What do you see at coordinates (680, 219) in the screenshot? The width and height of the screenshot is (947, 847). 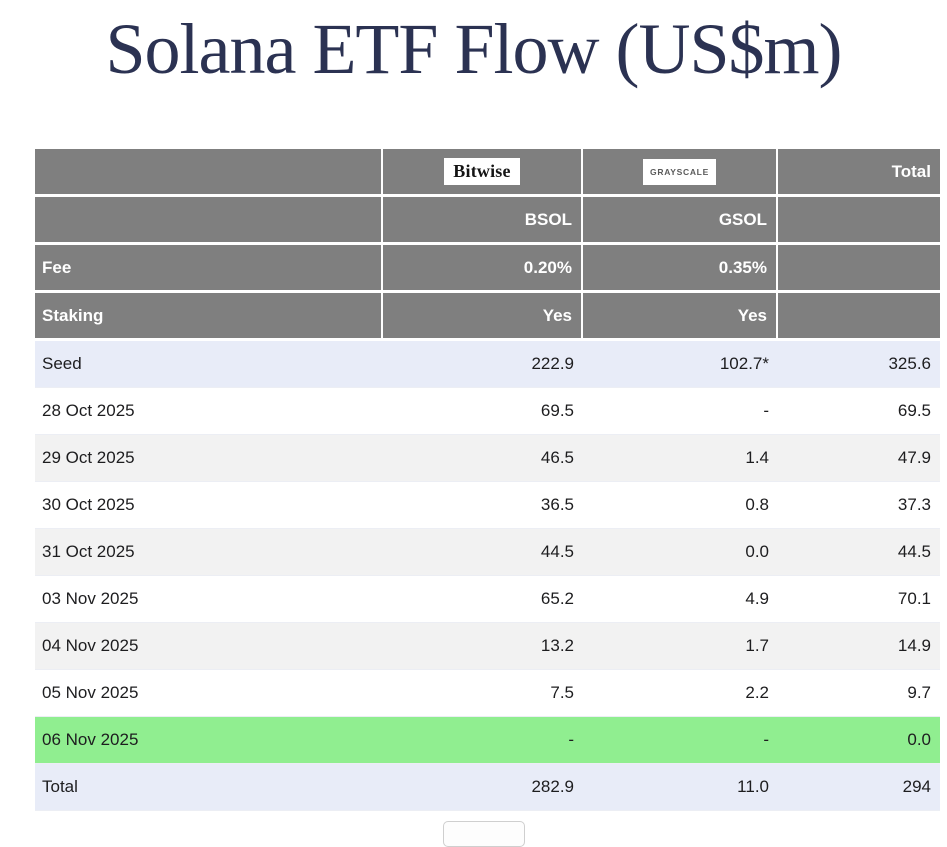 I see `gsol-ticker-cell: GSOL` at bounding box center [680, 219].